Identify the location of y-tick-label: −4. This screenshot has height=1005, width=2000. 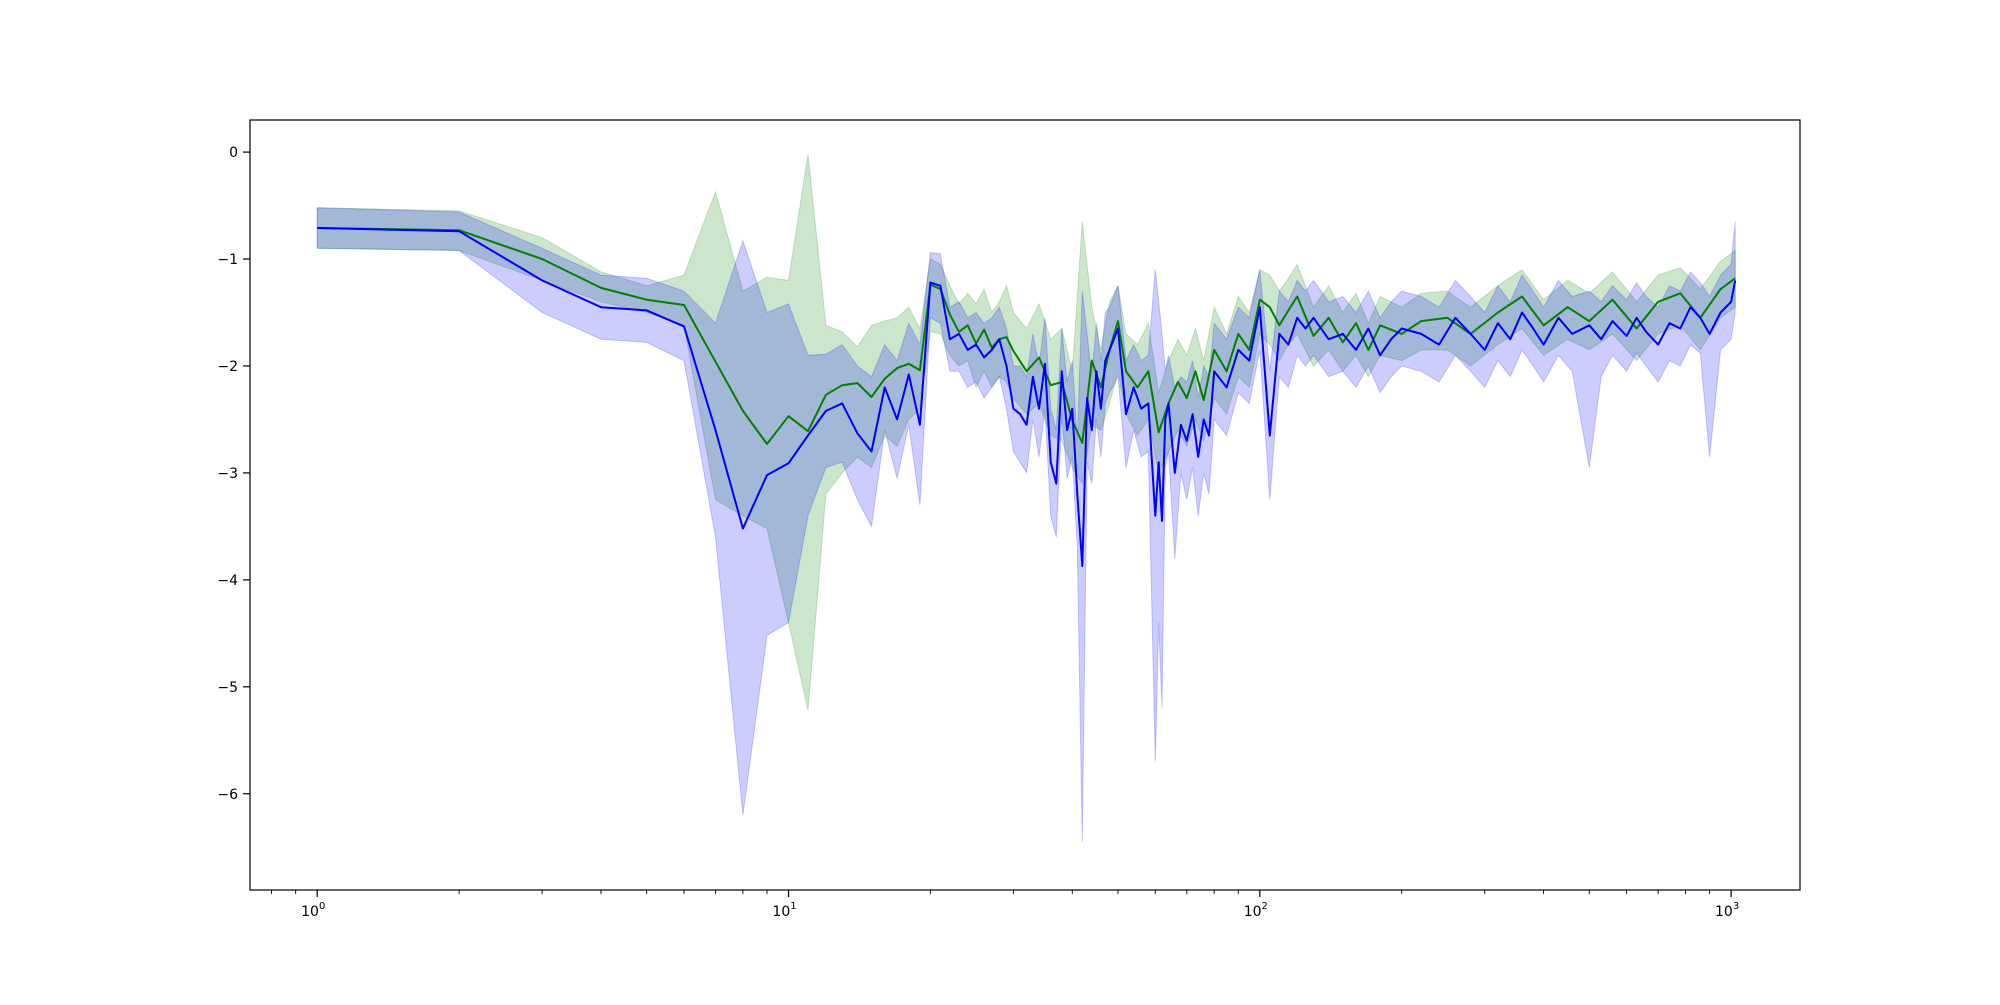
(227, 581).